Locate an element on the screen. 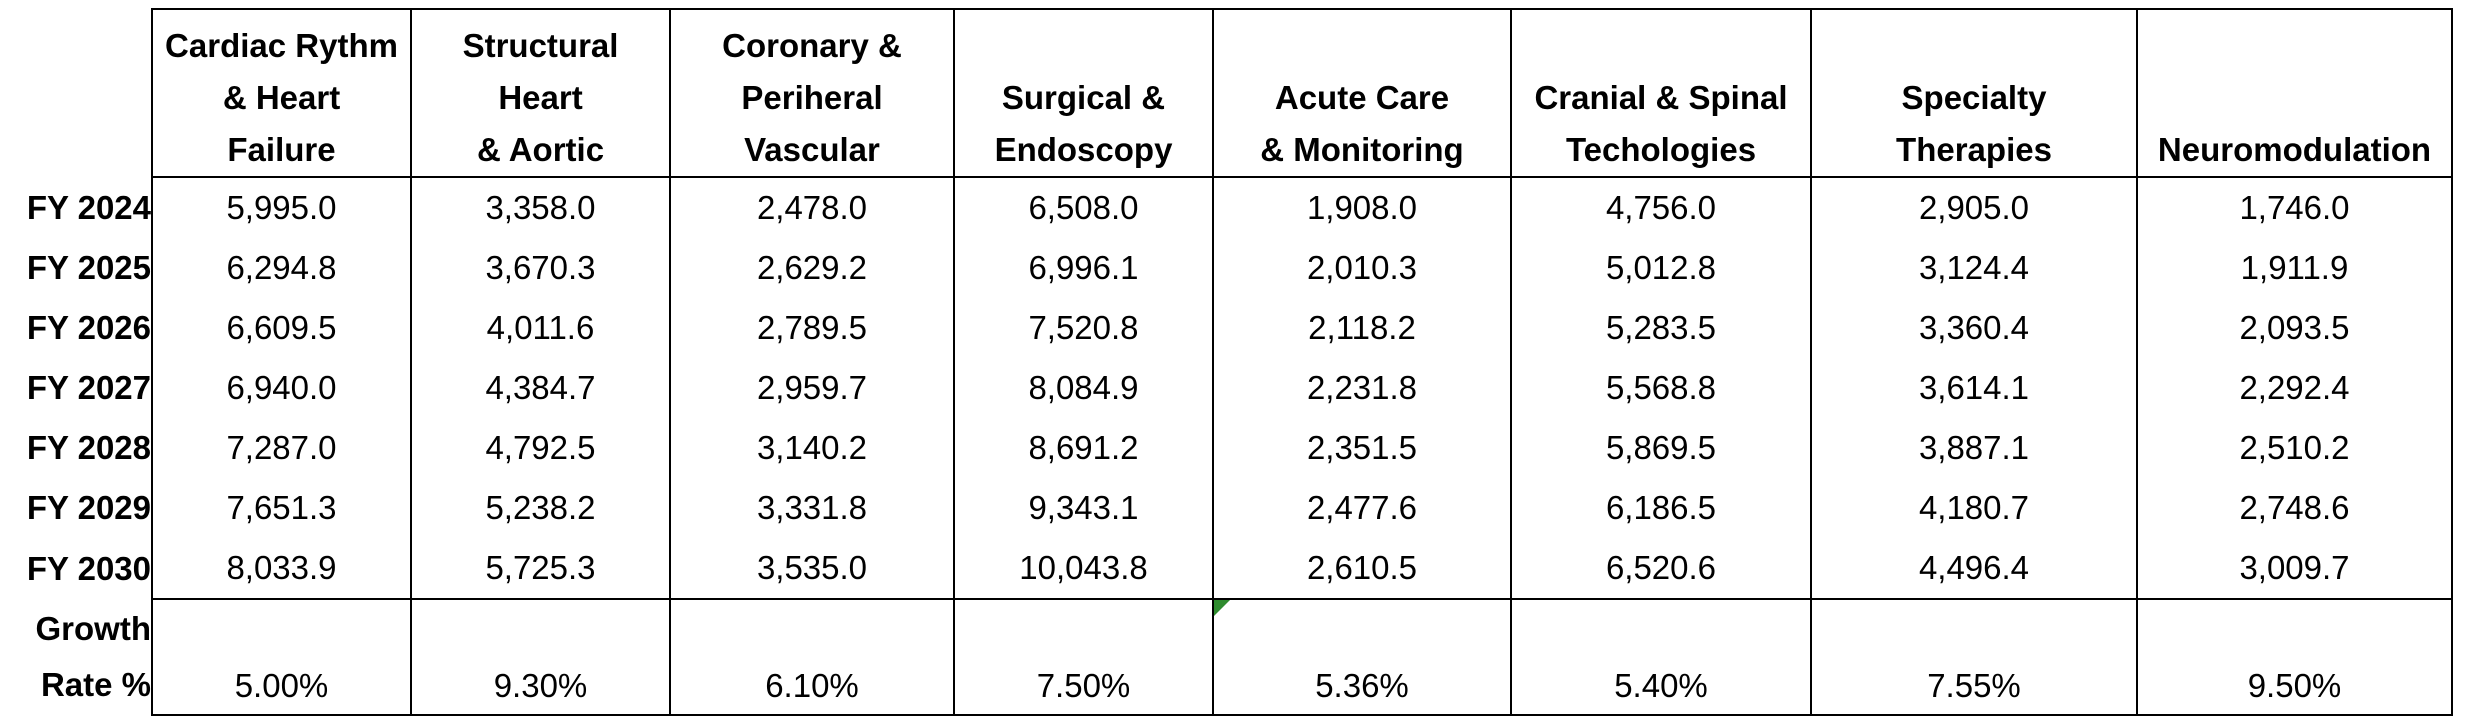 This screenshot has width=2467, height=720. table-cell: 1,911.9 is located at coordinates (2294, 268).